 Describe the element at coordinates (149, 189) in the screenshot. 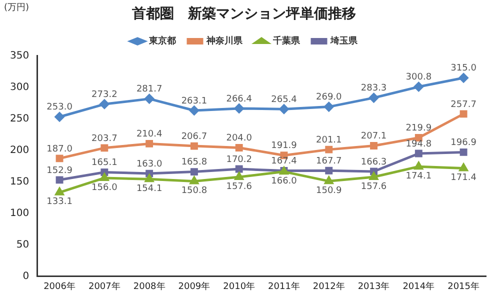

I see `data-label: 154.1` at that location.